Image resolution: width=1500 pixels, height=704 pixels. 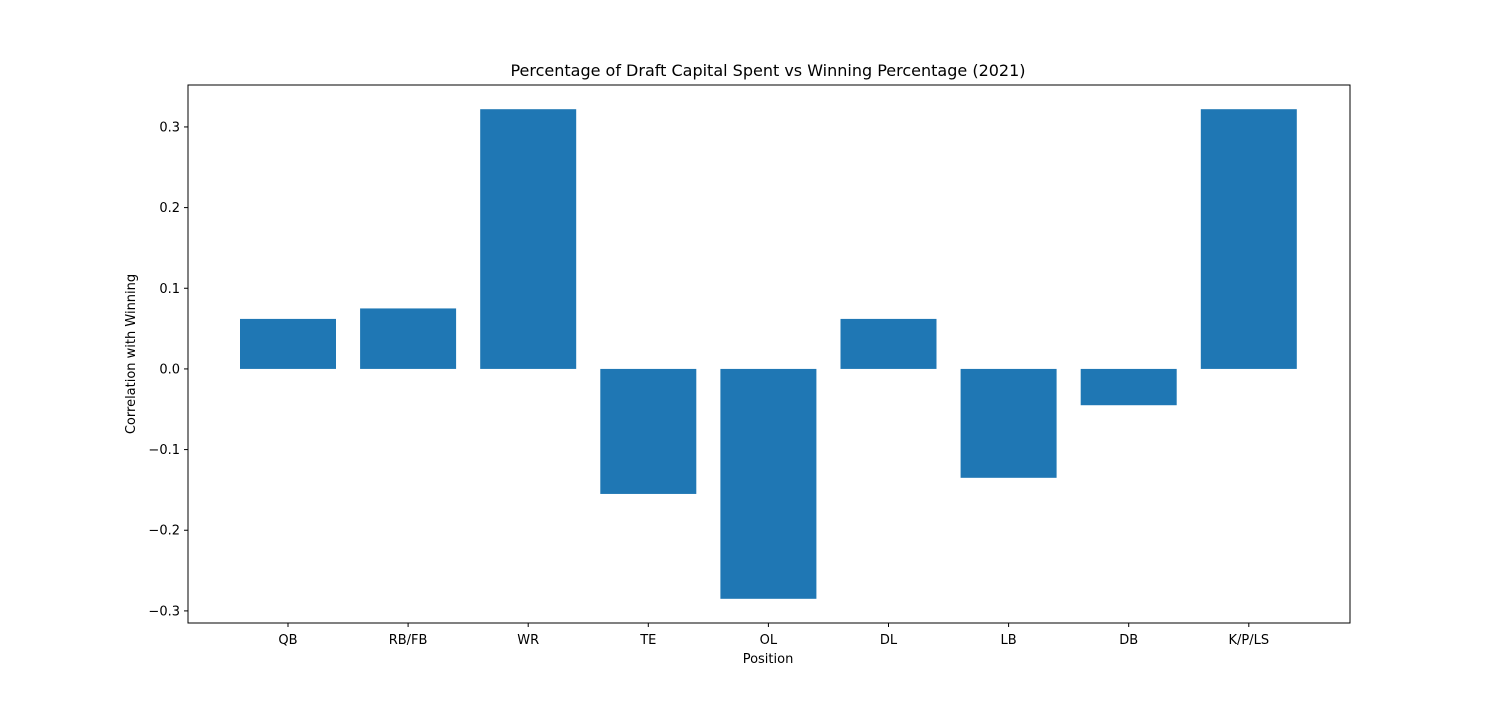 I want to click on y-tick-label: −0.1, so click(x=164, y=450).